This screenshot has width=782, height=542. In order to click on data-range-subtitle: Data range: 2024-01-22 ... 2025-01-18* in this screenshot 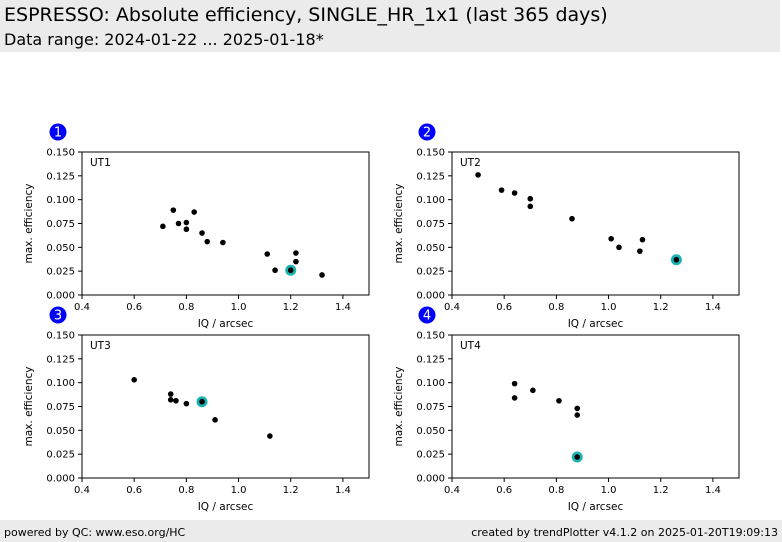, I will do `click(164, 39)`.